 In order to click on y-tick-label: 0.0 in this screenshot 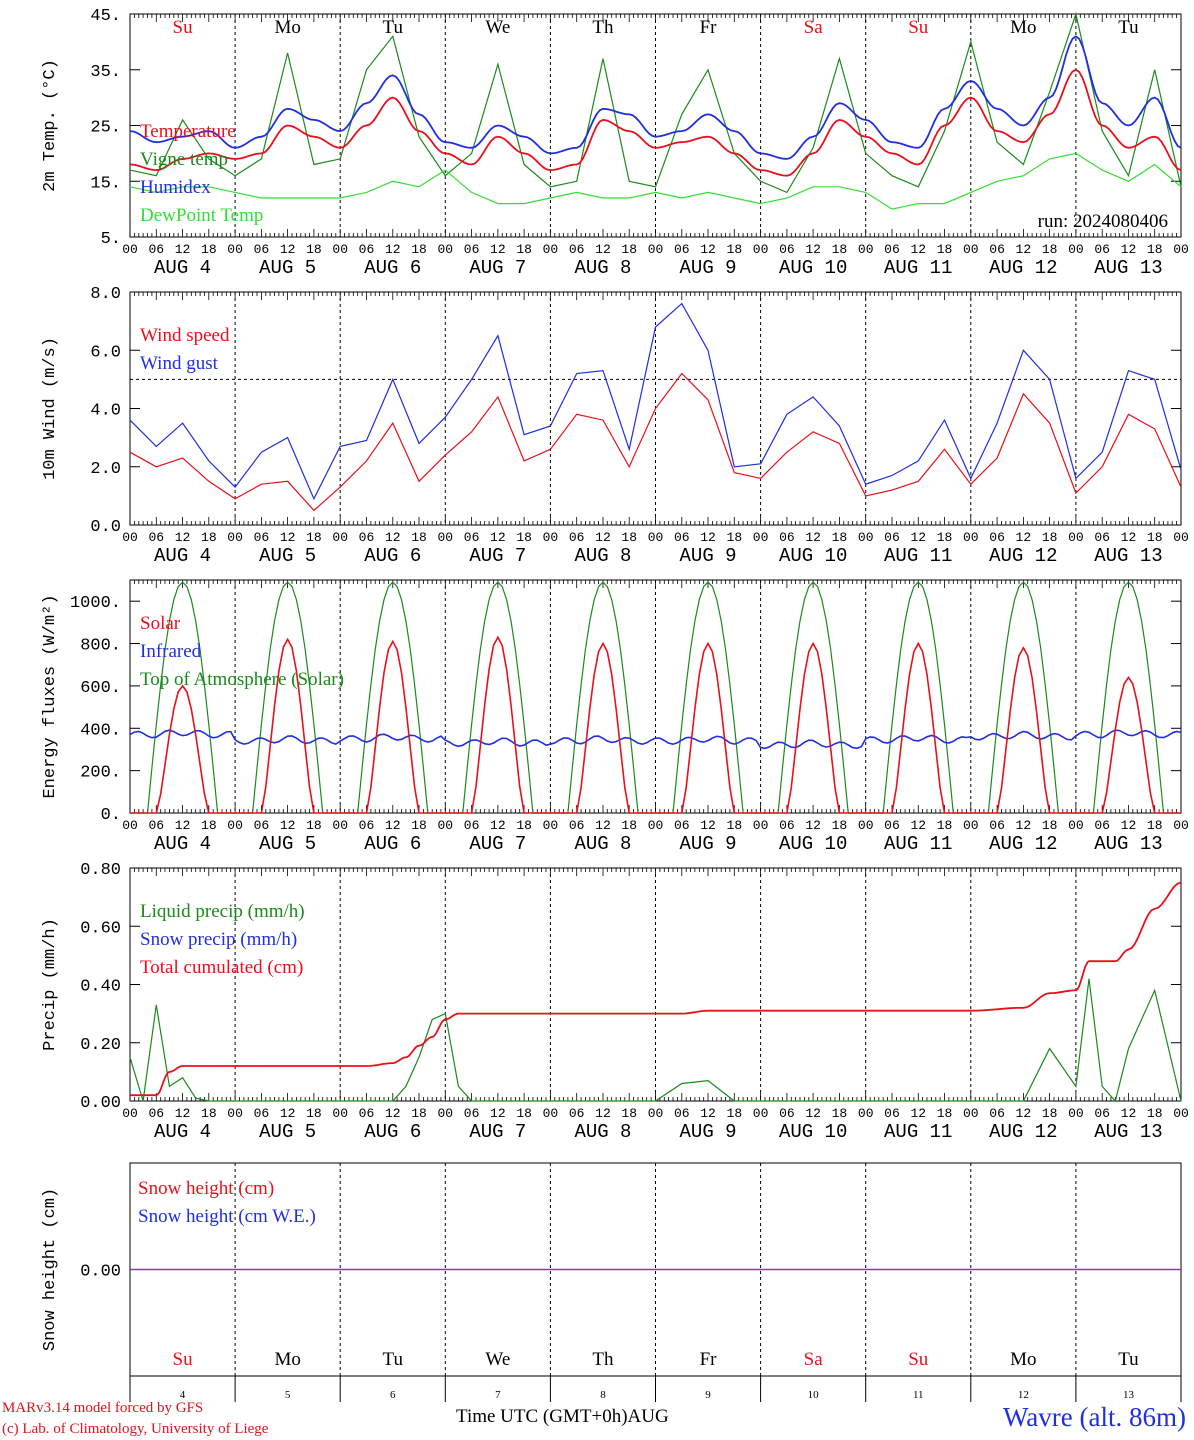, I will do `click(105, 527)`.